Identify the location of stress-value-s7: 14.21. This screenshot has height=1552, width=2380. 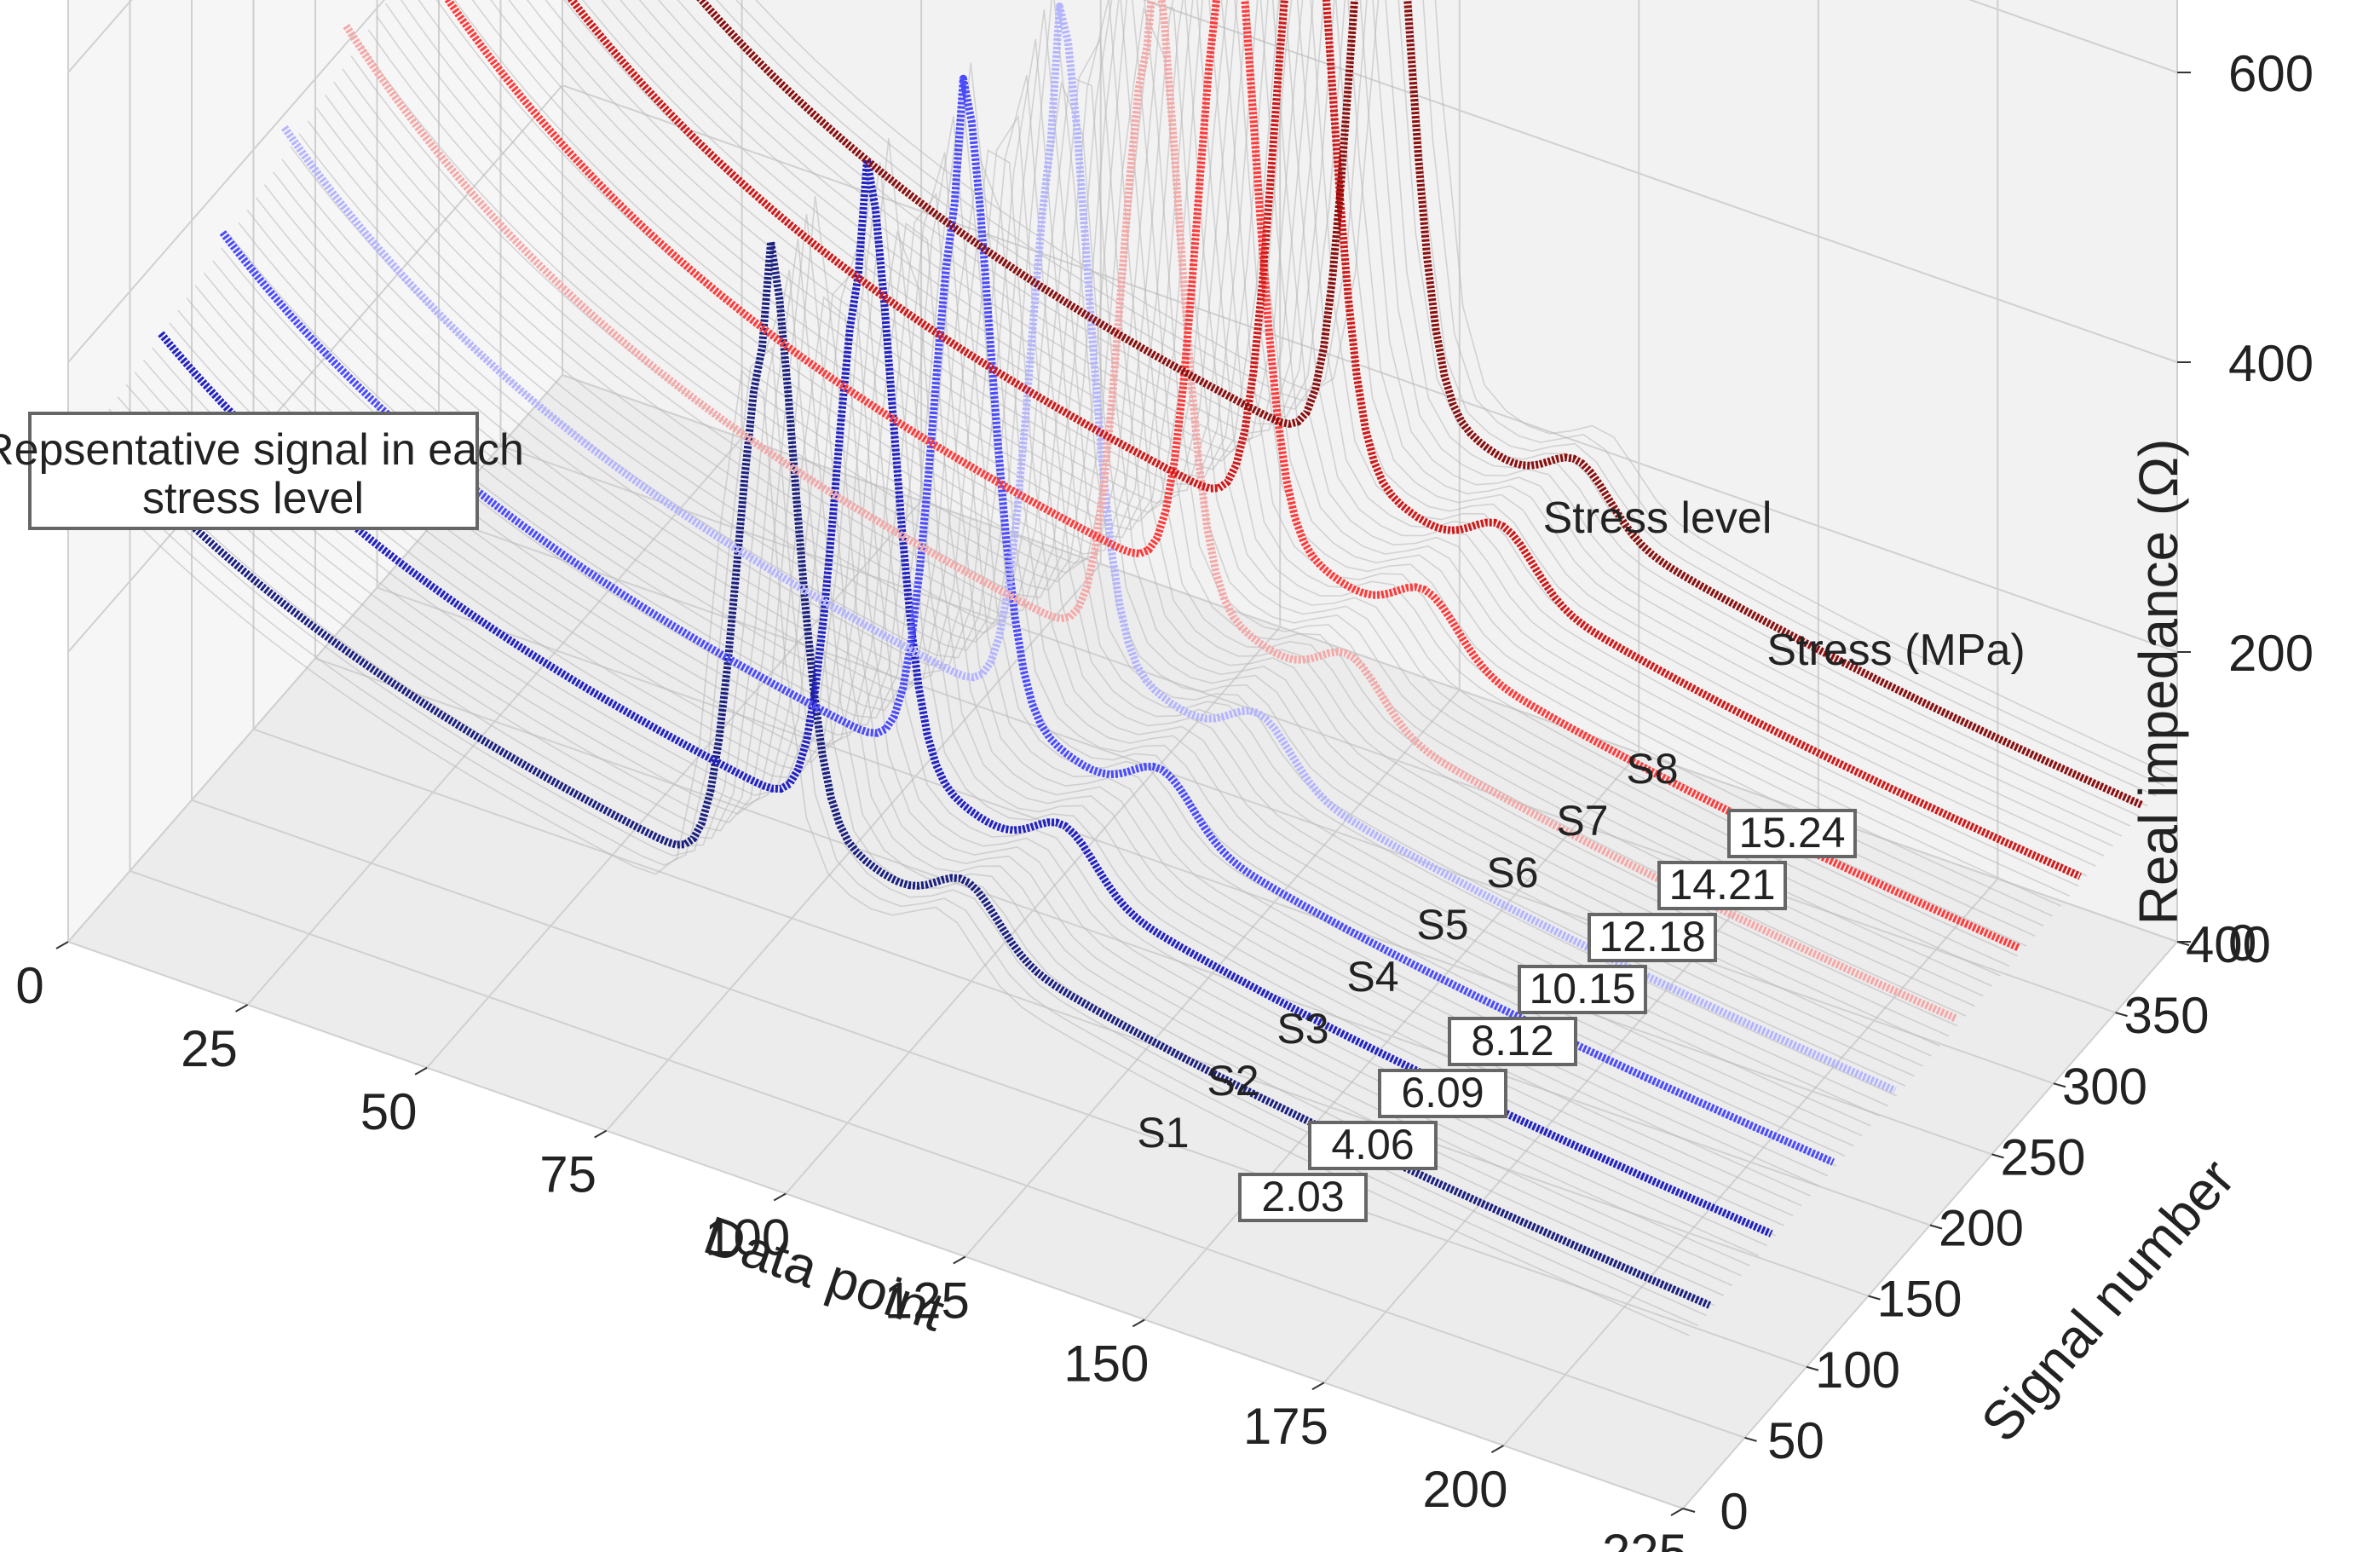
(1721, 885).